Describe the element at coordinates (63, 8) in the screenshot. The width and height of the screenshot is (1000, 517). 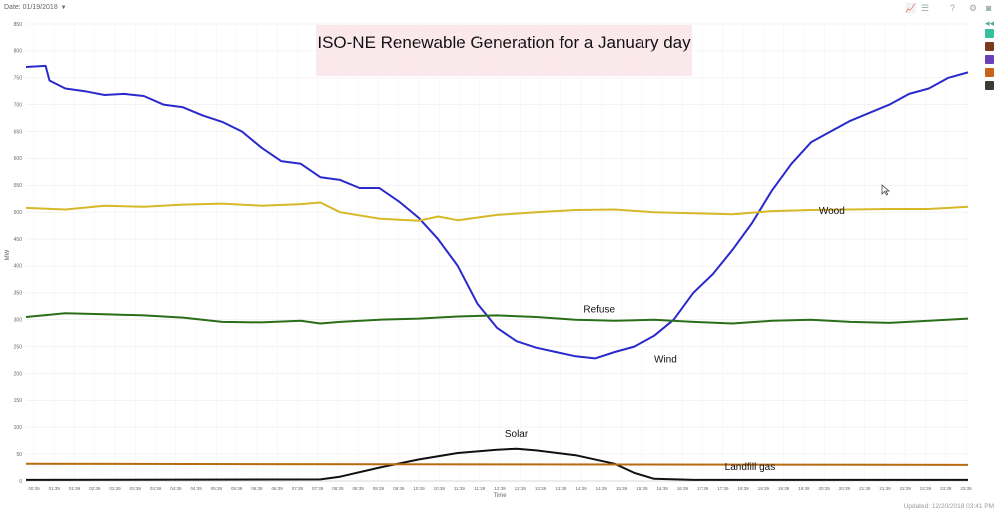
I see `chevron-down-icon: ▼` at that location.